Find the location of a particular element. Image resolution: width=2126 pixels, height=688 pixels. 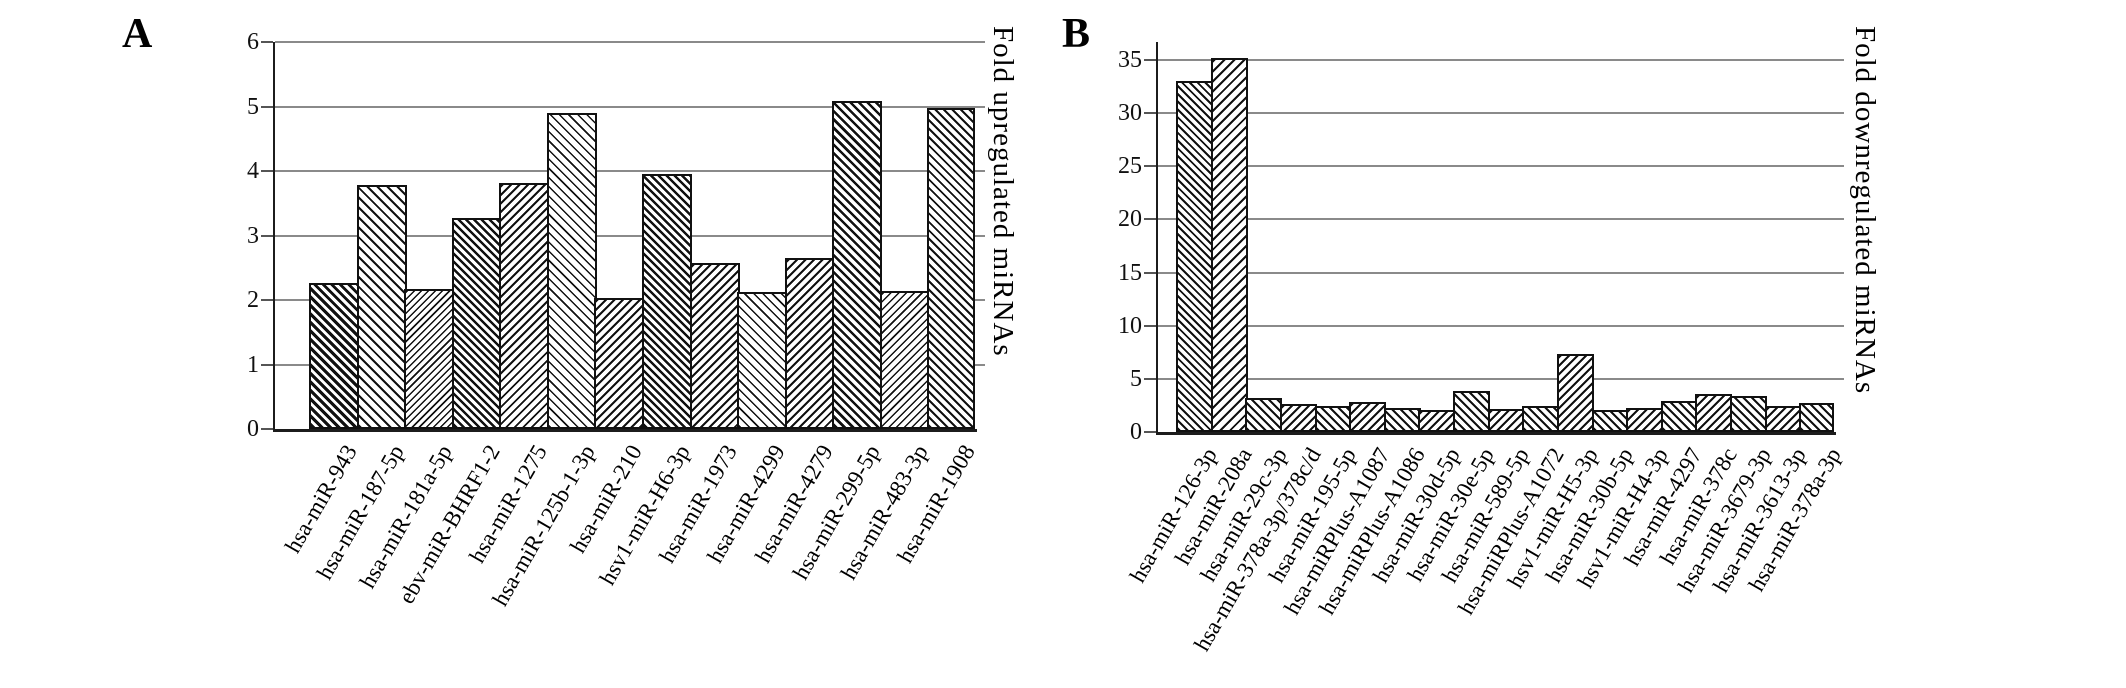

panel-b-letter: B is located at coordinates (1076, 34).